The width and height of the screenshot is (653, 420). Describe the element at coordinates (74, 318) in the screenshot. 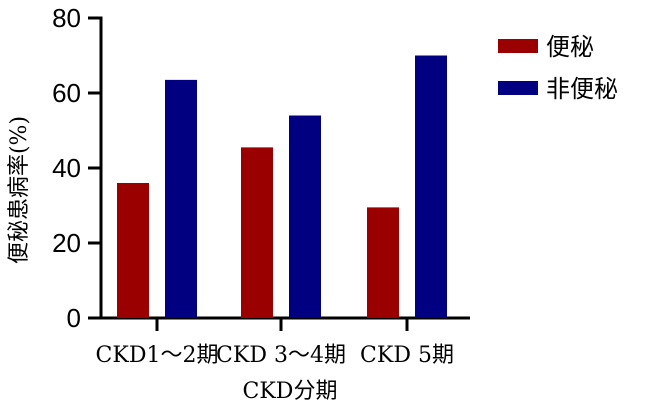

I see `y-tick-label: 0` at that location.